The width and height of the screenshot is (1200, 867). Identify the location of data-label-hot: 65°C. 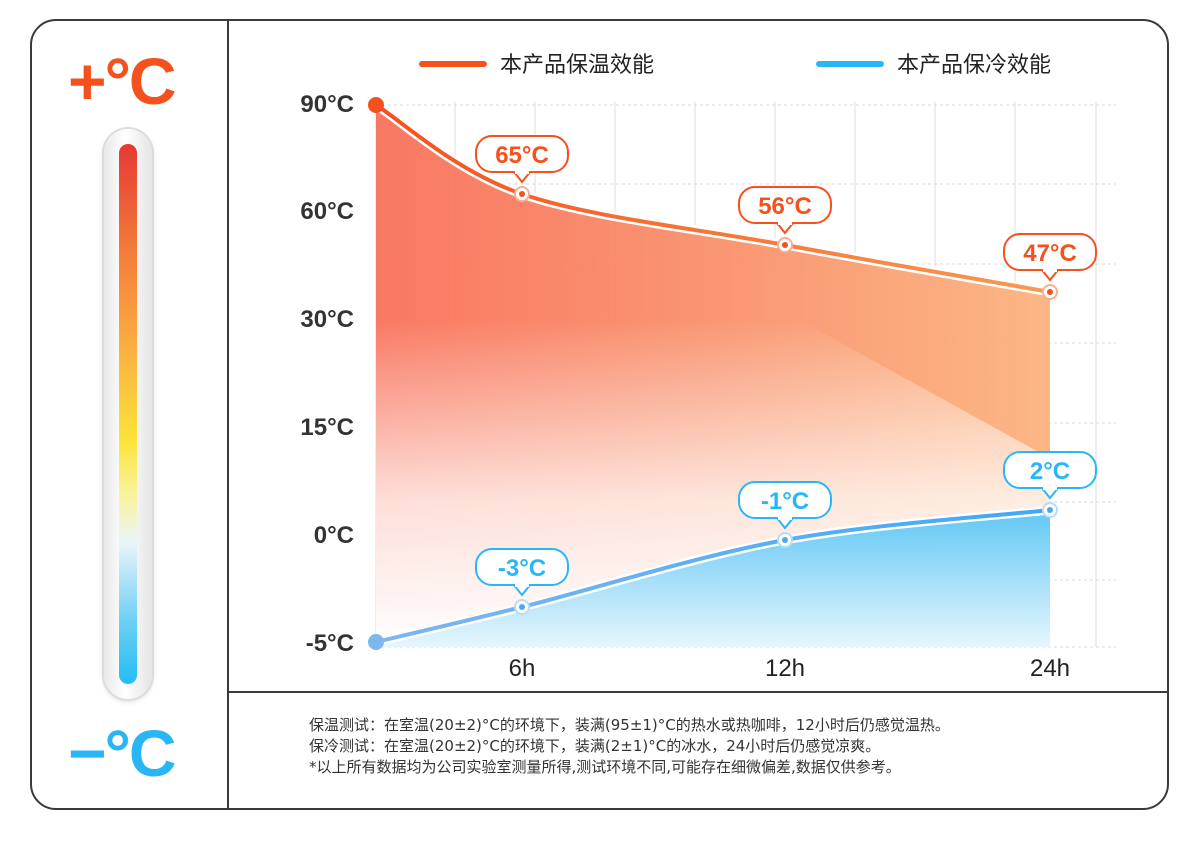
(522, 159).